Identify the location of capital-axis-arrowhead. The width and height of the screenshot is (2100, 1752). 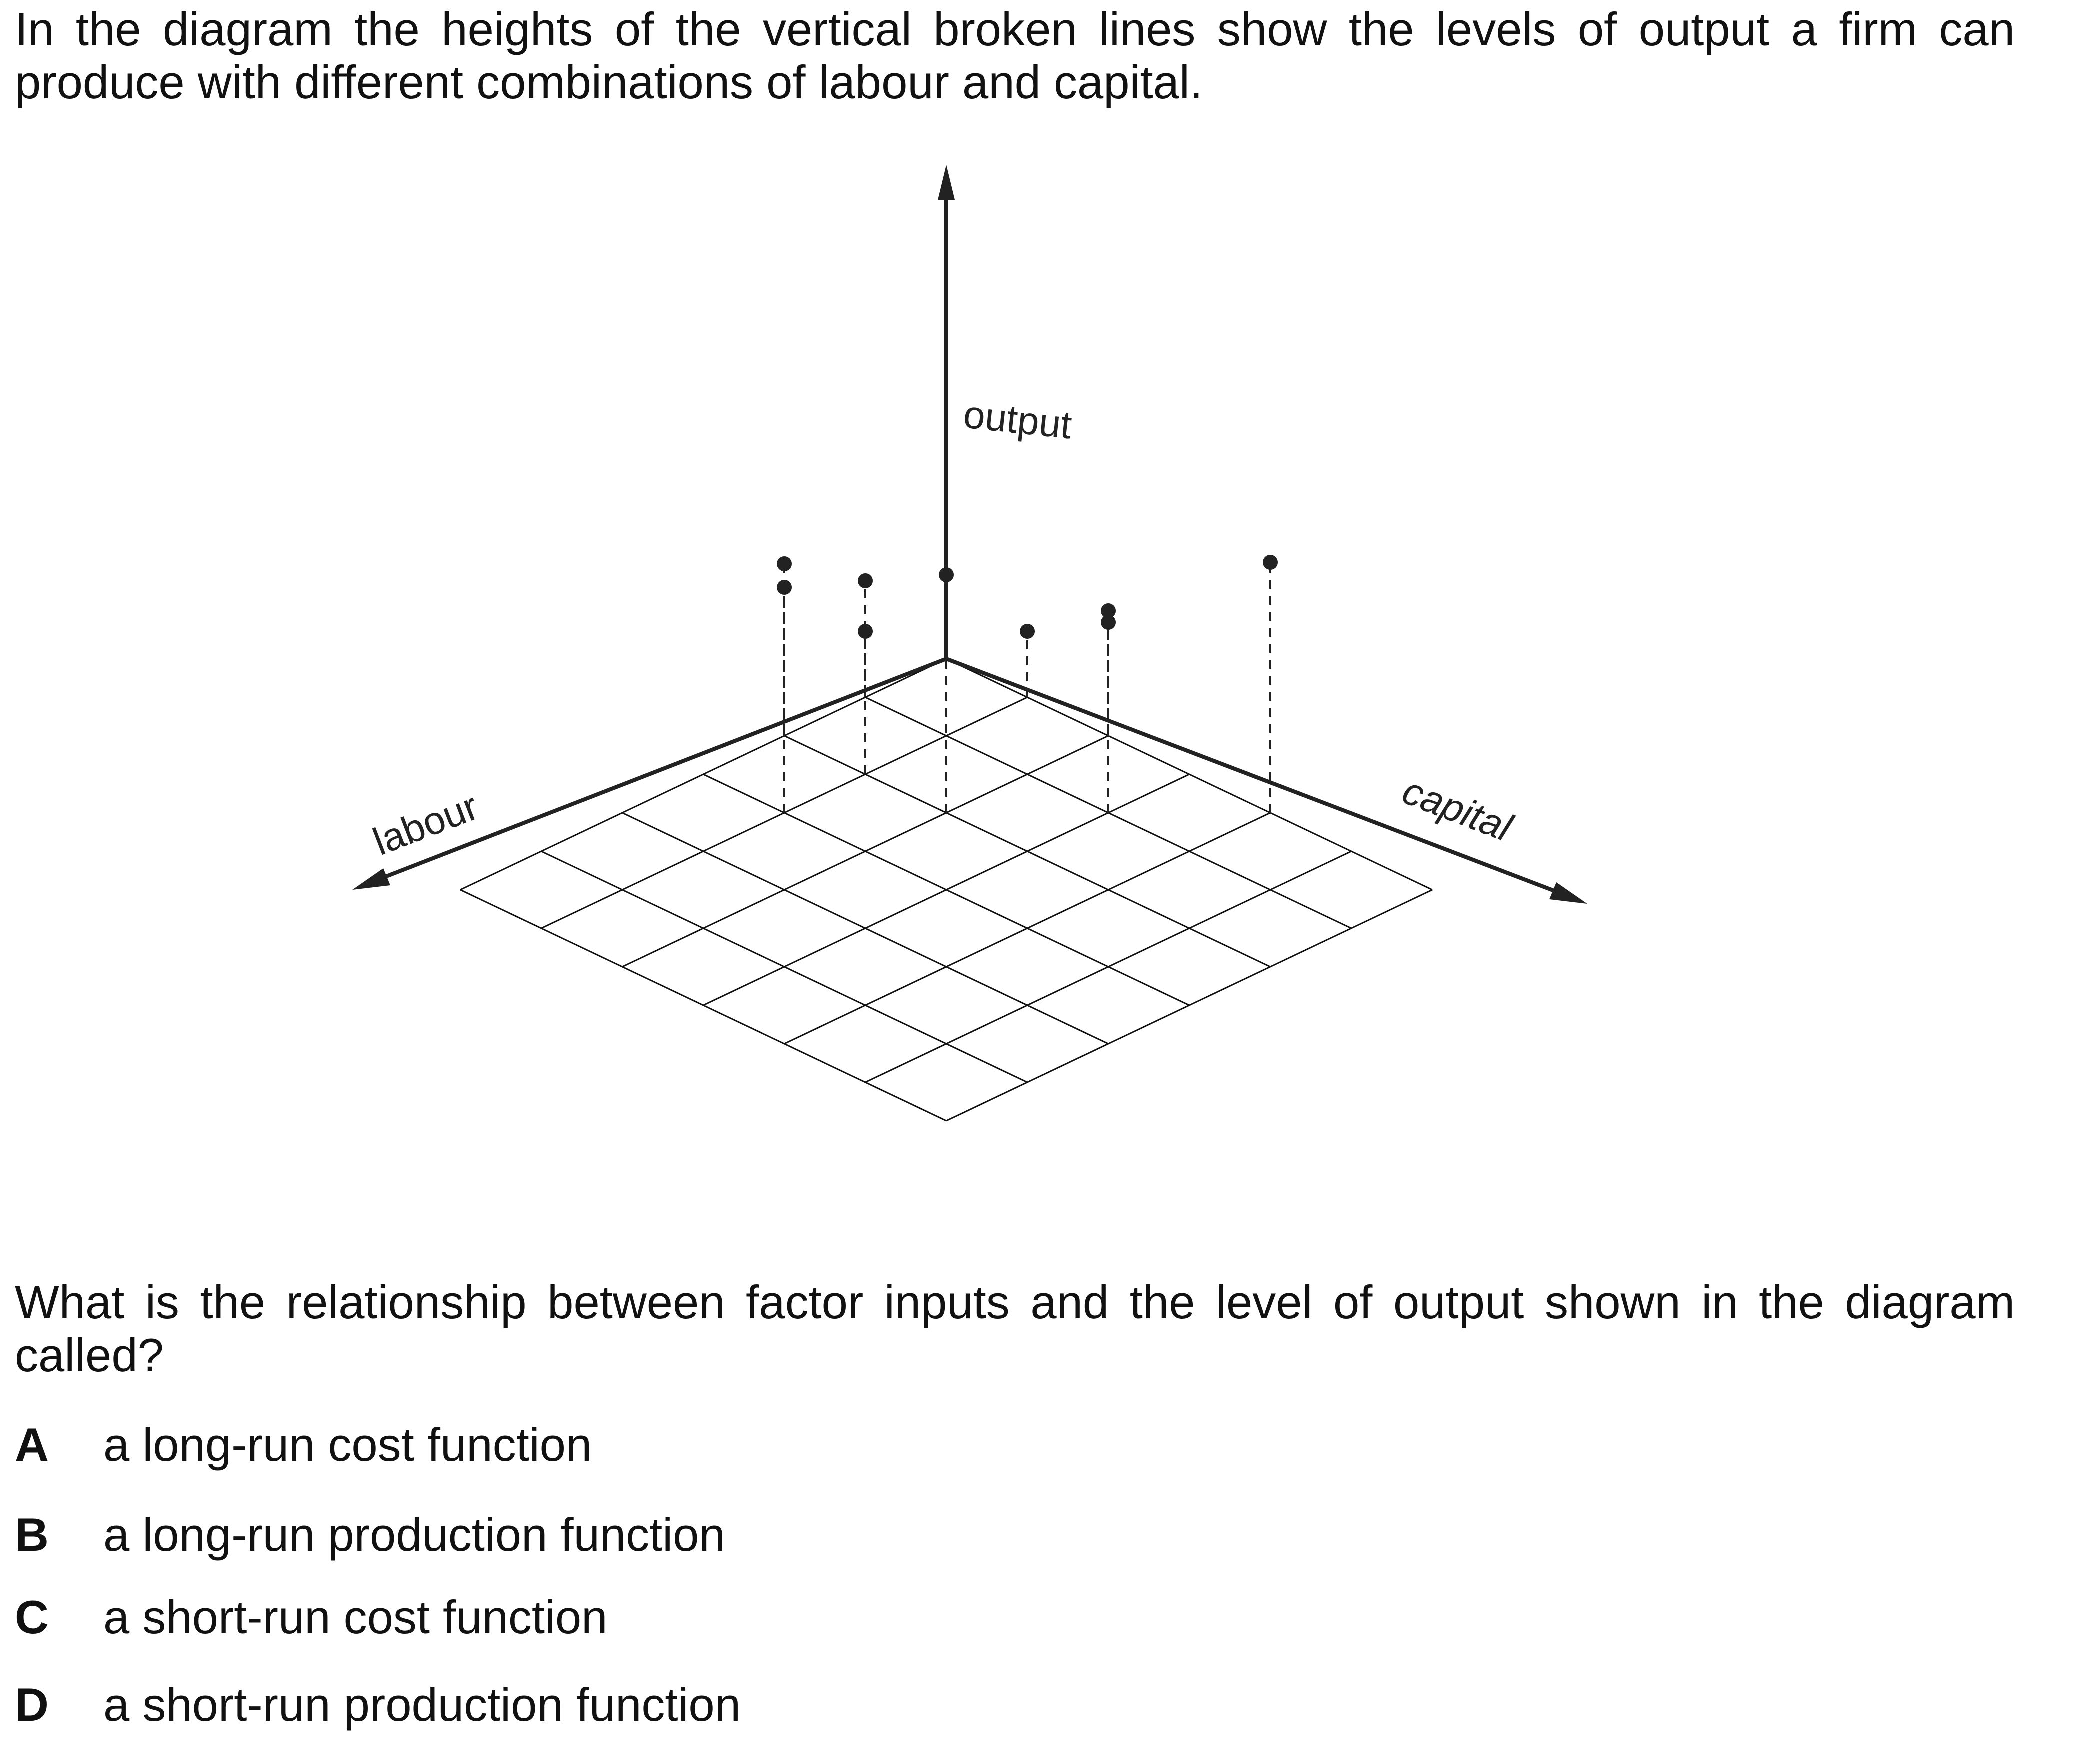
(1568, 893).